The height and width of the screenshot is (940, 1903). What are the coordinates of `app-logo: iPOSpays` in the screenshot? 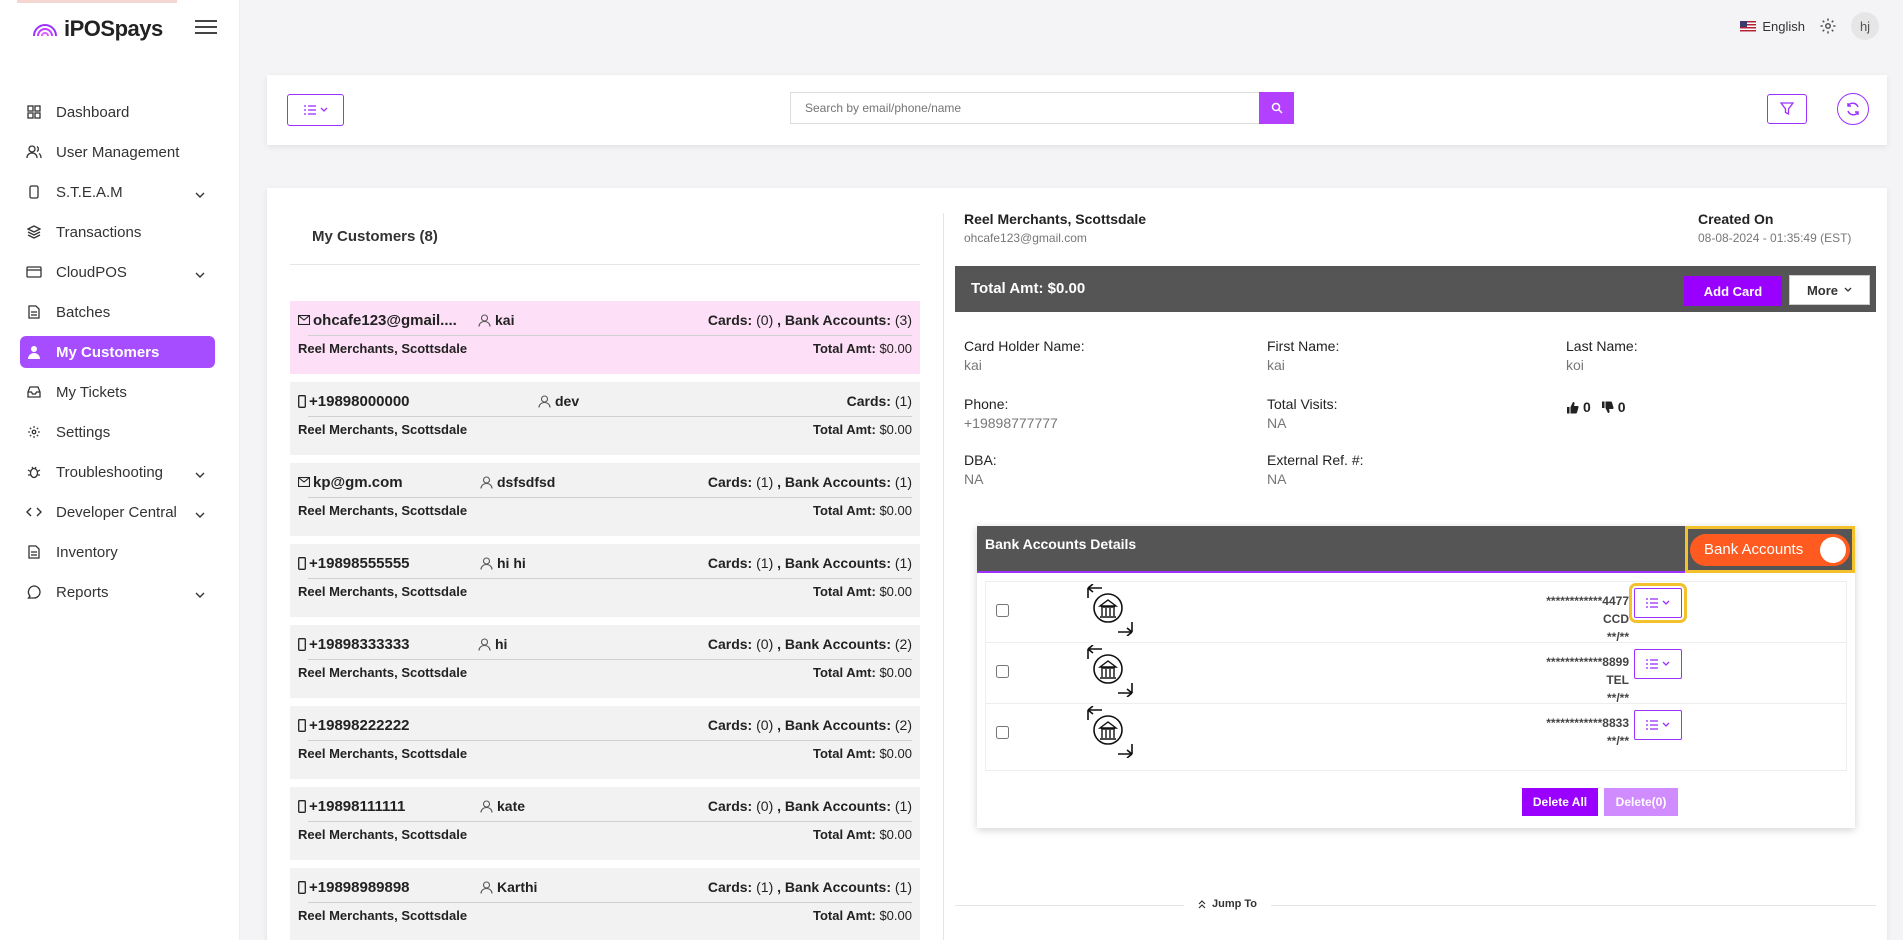 It's located at (97, 29).